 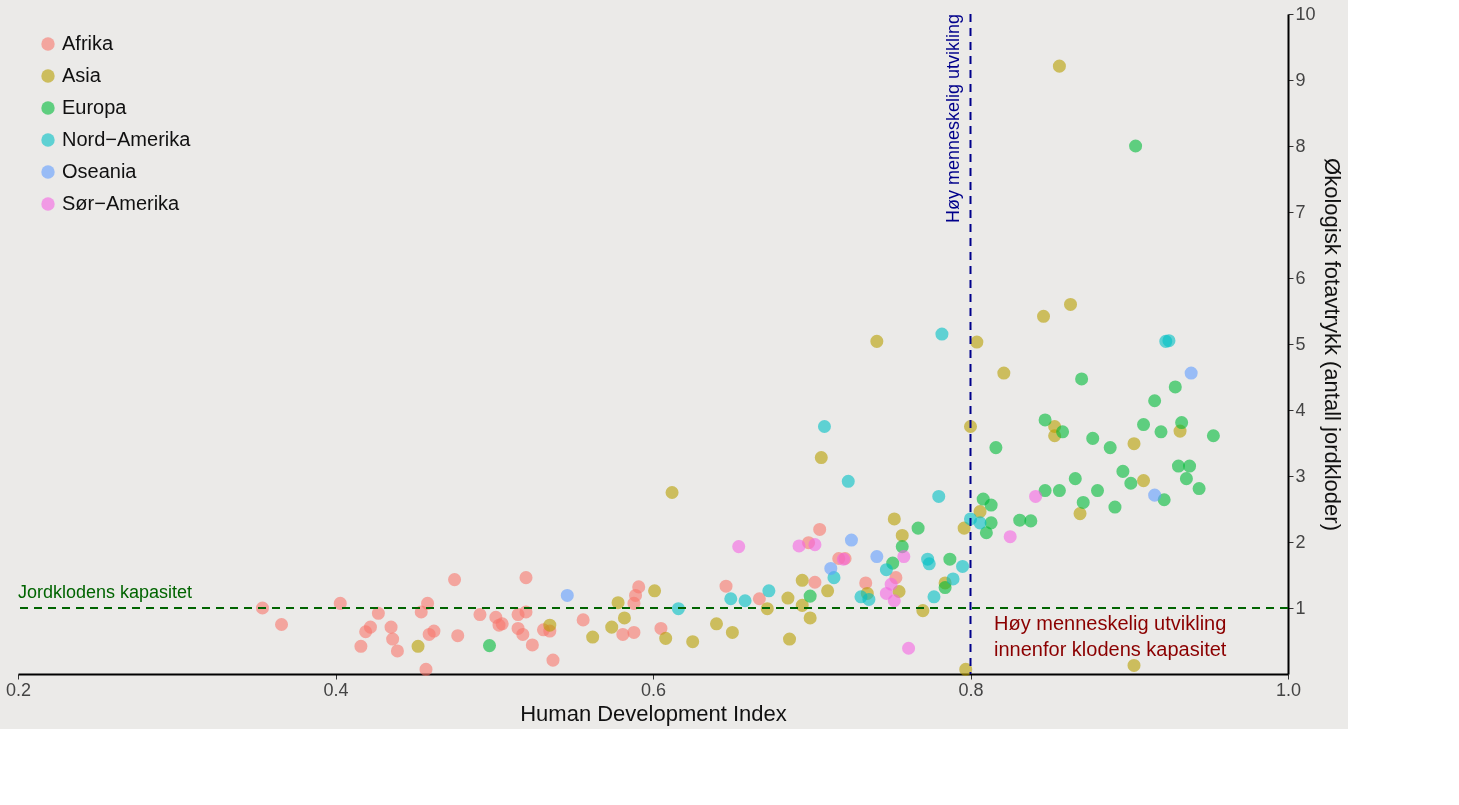 I want to click on ref-line-label: Høy menneskelig utvikling, so click(x=952, y=119).